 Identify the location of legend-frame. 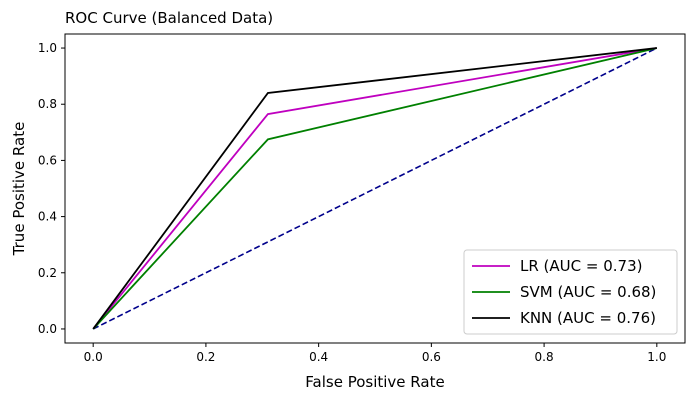
(570, 292).